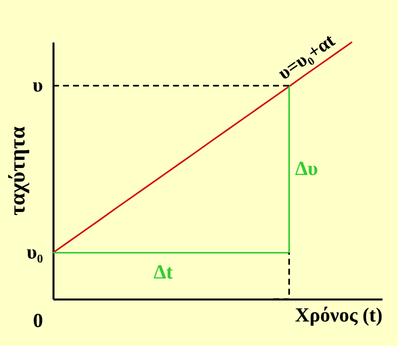 The width and height of the screenshot is (398, 346). Describe the element at coordinates (17, 171) in the screenshot. I see `y-axis-title: ταχύτητα` at that location.